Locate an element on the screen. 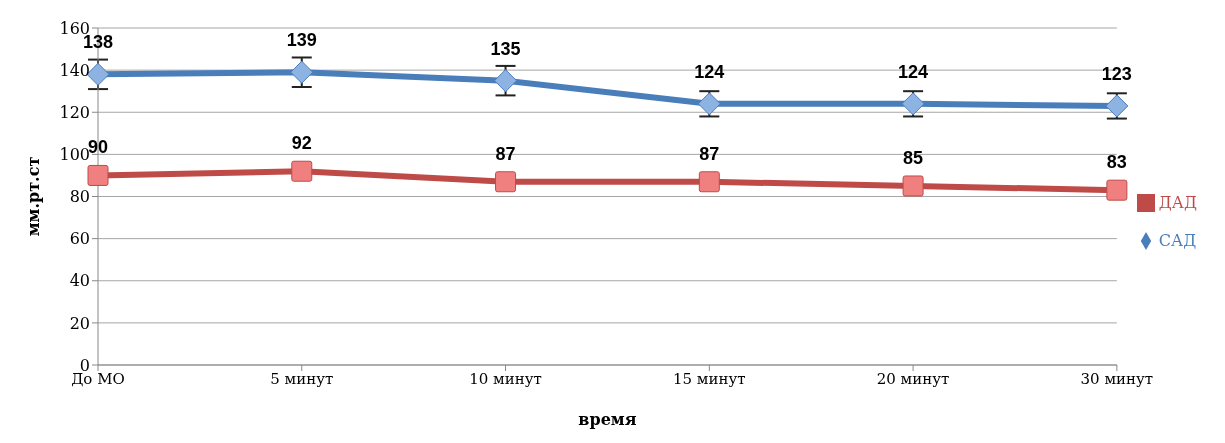  y-tick-label: 60 is located at coordinates (79, 239).